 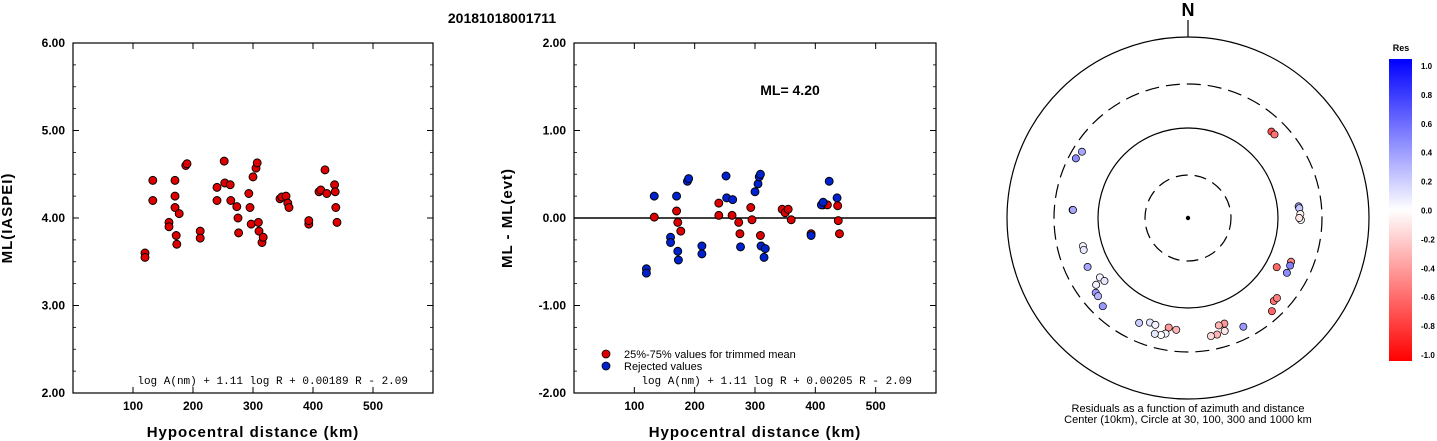 What do you see at coordinates (8, 218) in the screenshot?
I see `y-axis-label: ML(IASPEI)` at bounding box center [8, 218].